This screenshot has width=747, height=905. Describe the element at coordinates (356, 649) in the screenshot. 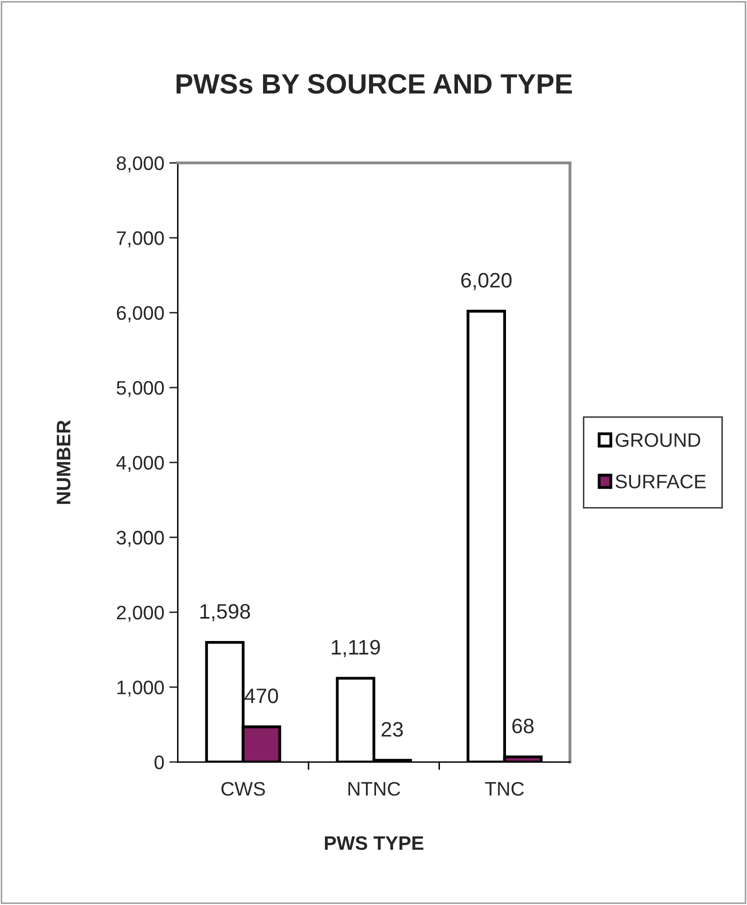

I see `data-label: 1,119` at that location.